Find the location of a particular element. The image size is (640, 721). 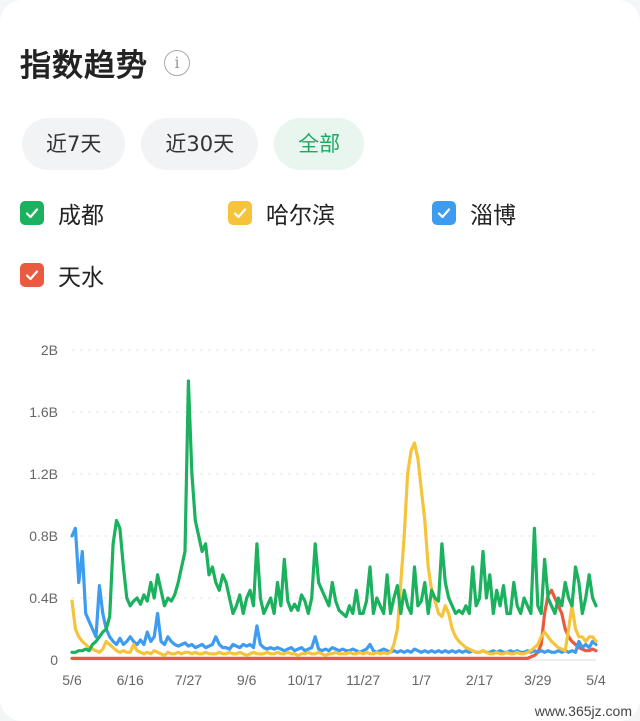

info-icon: i is located at coordinates (177, 62).